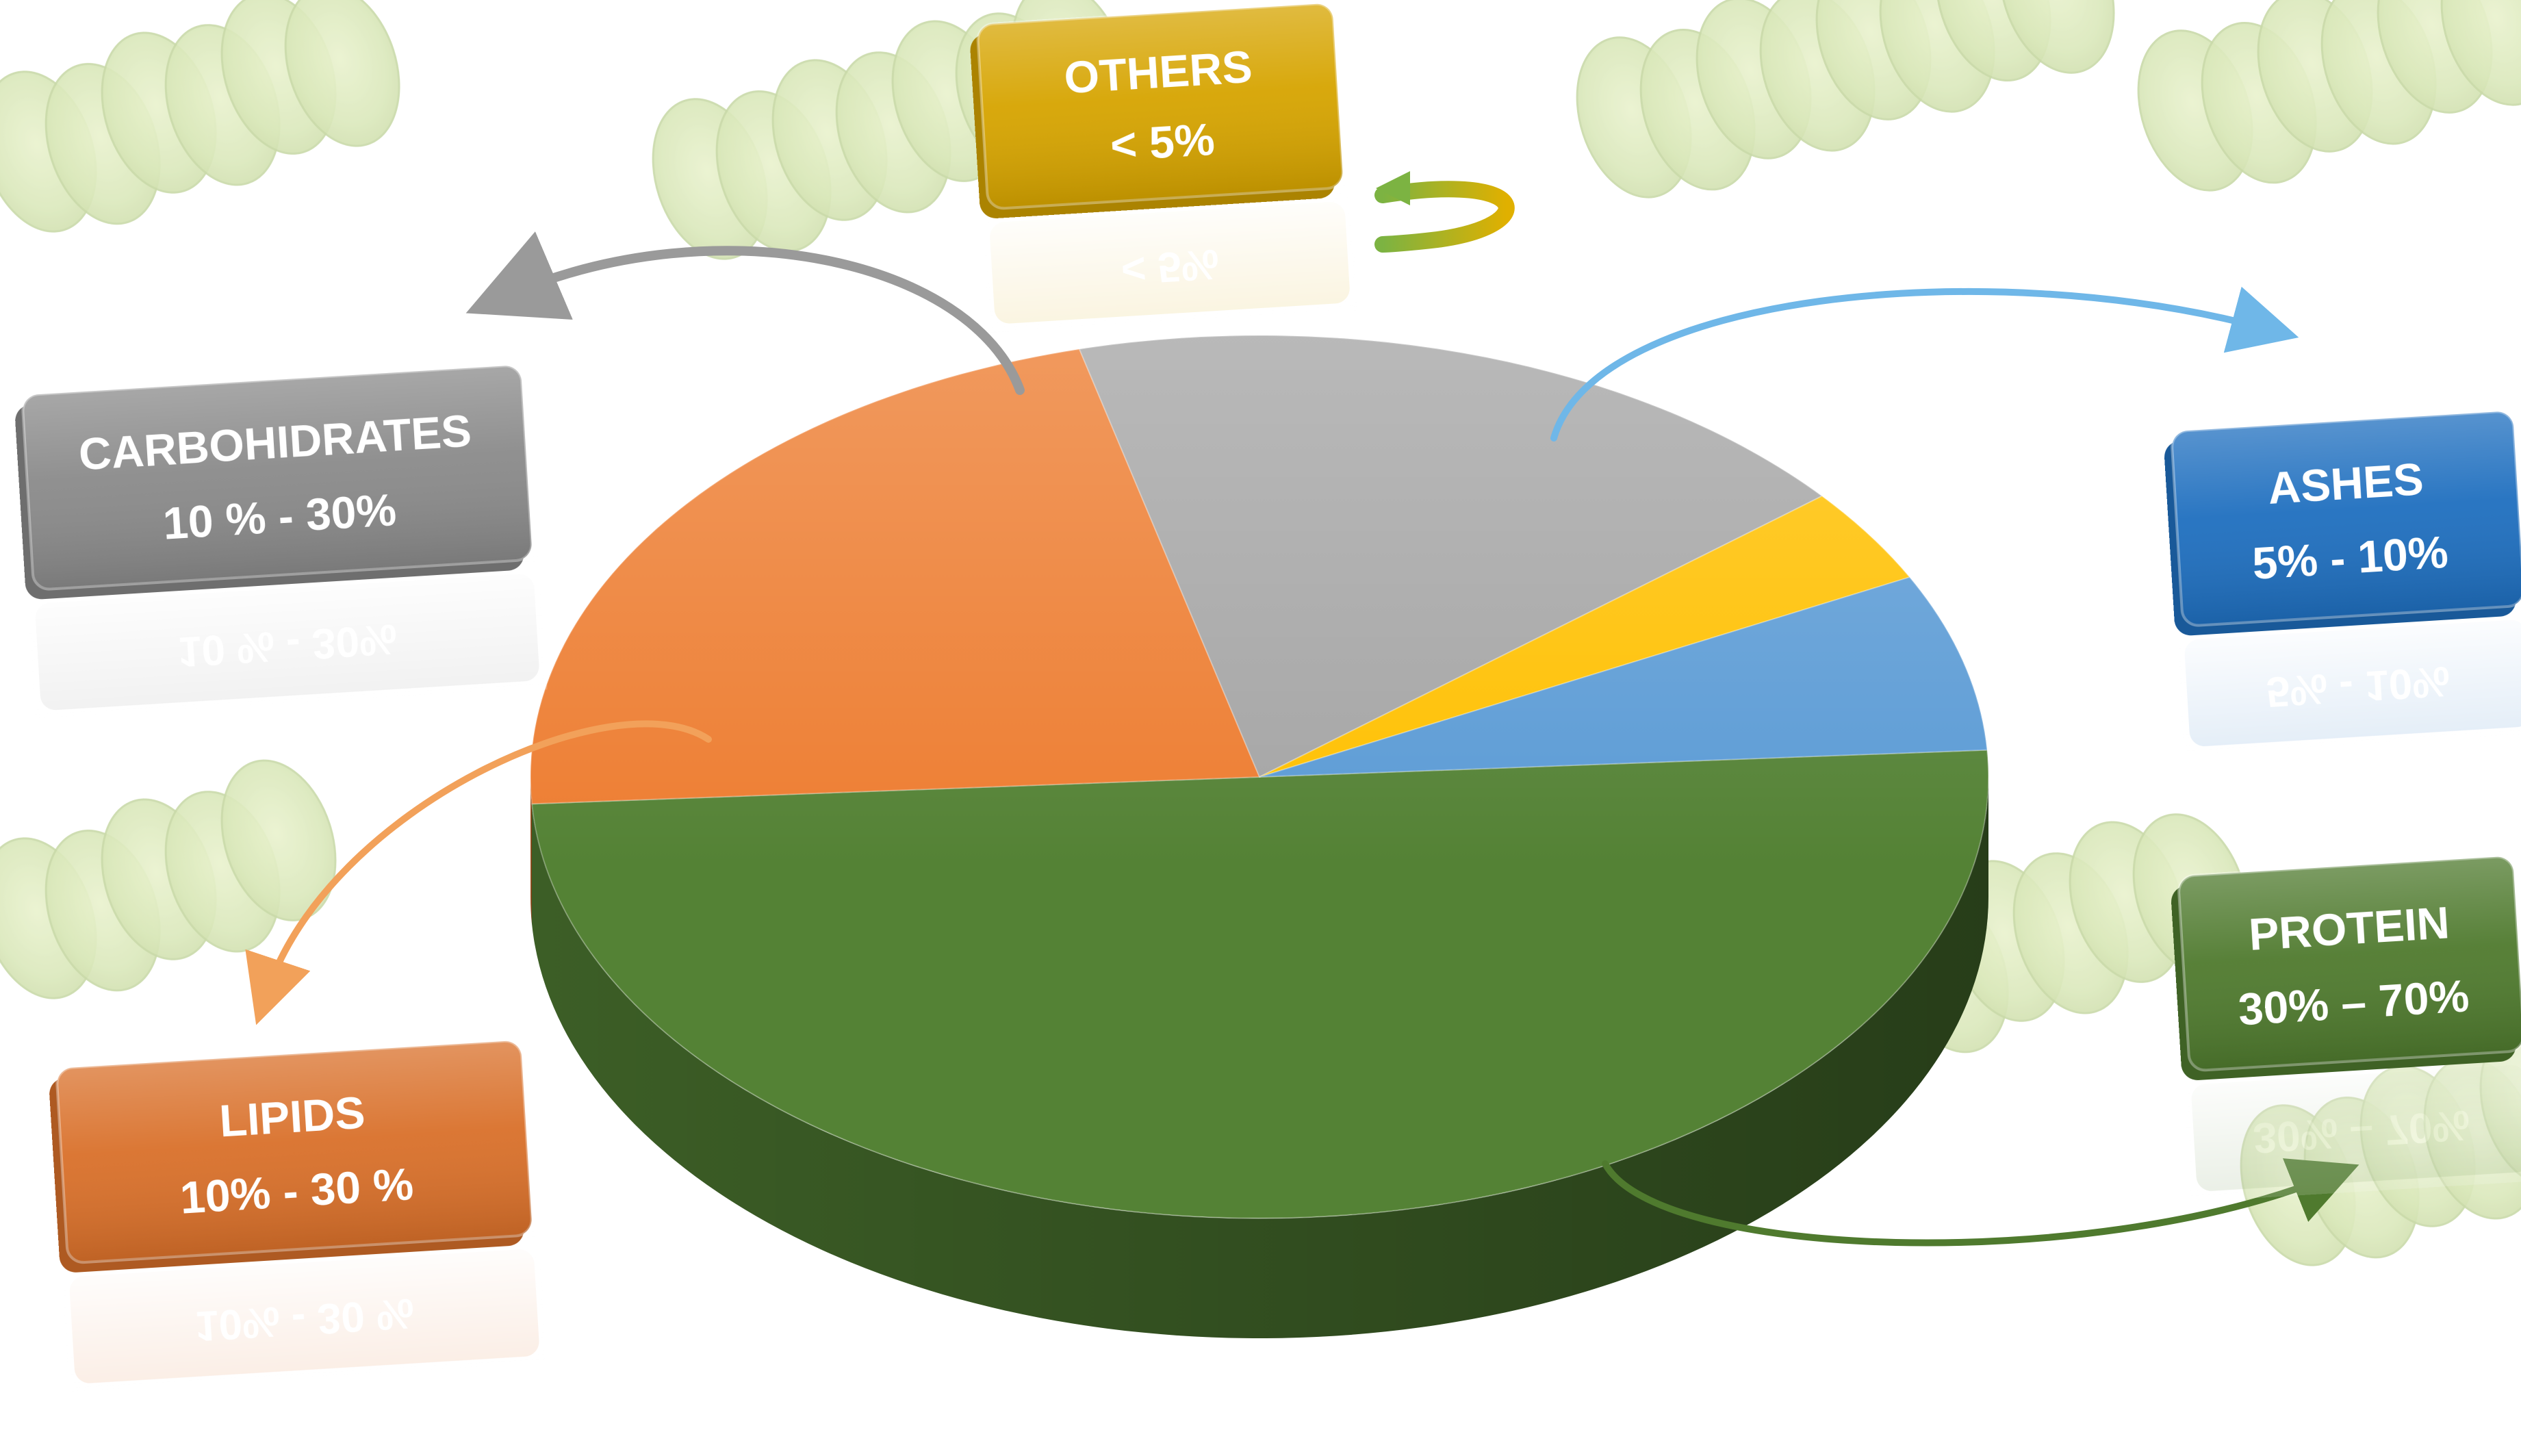 Image resolution: width=2521 pixels, height=1456 pixels. I want to click on arrow-carbohidrates, so click(745, 313).